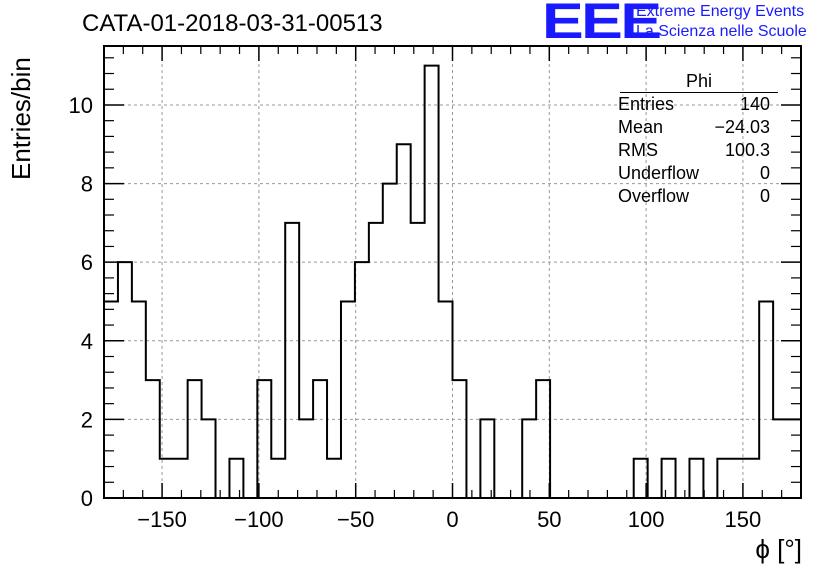 The height and width of the screenshot is (572, 836). Describe the element at coordinates (87, 498) in the screenshot. I see `y-tick-label: 0` at that location.